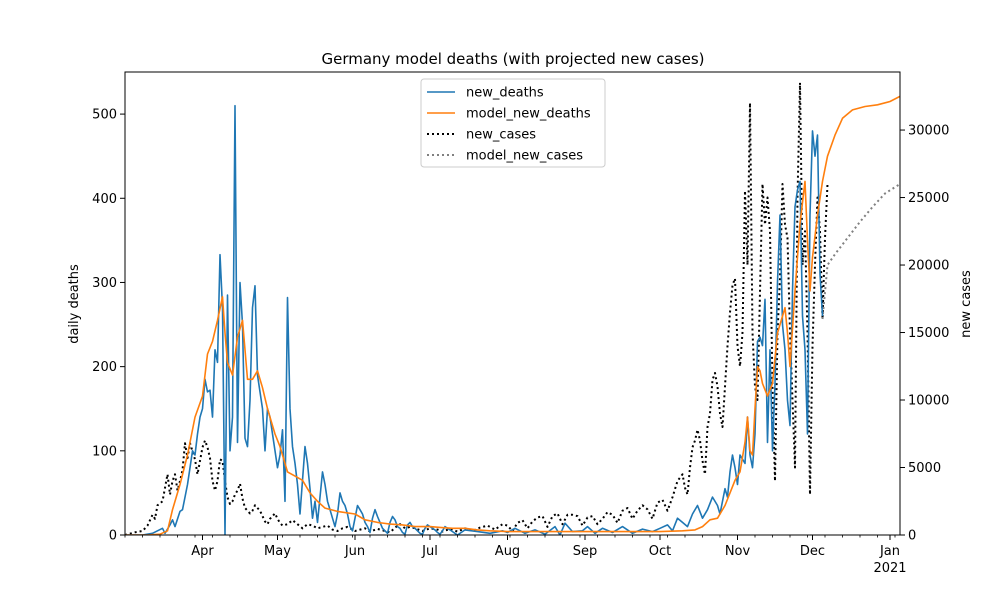  Describe the element at coordinates (507, 551) in the screenshot. I see `x-tick-label: Aug` at that location.